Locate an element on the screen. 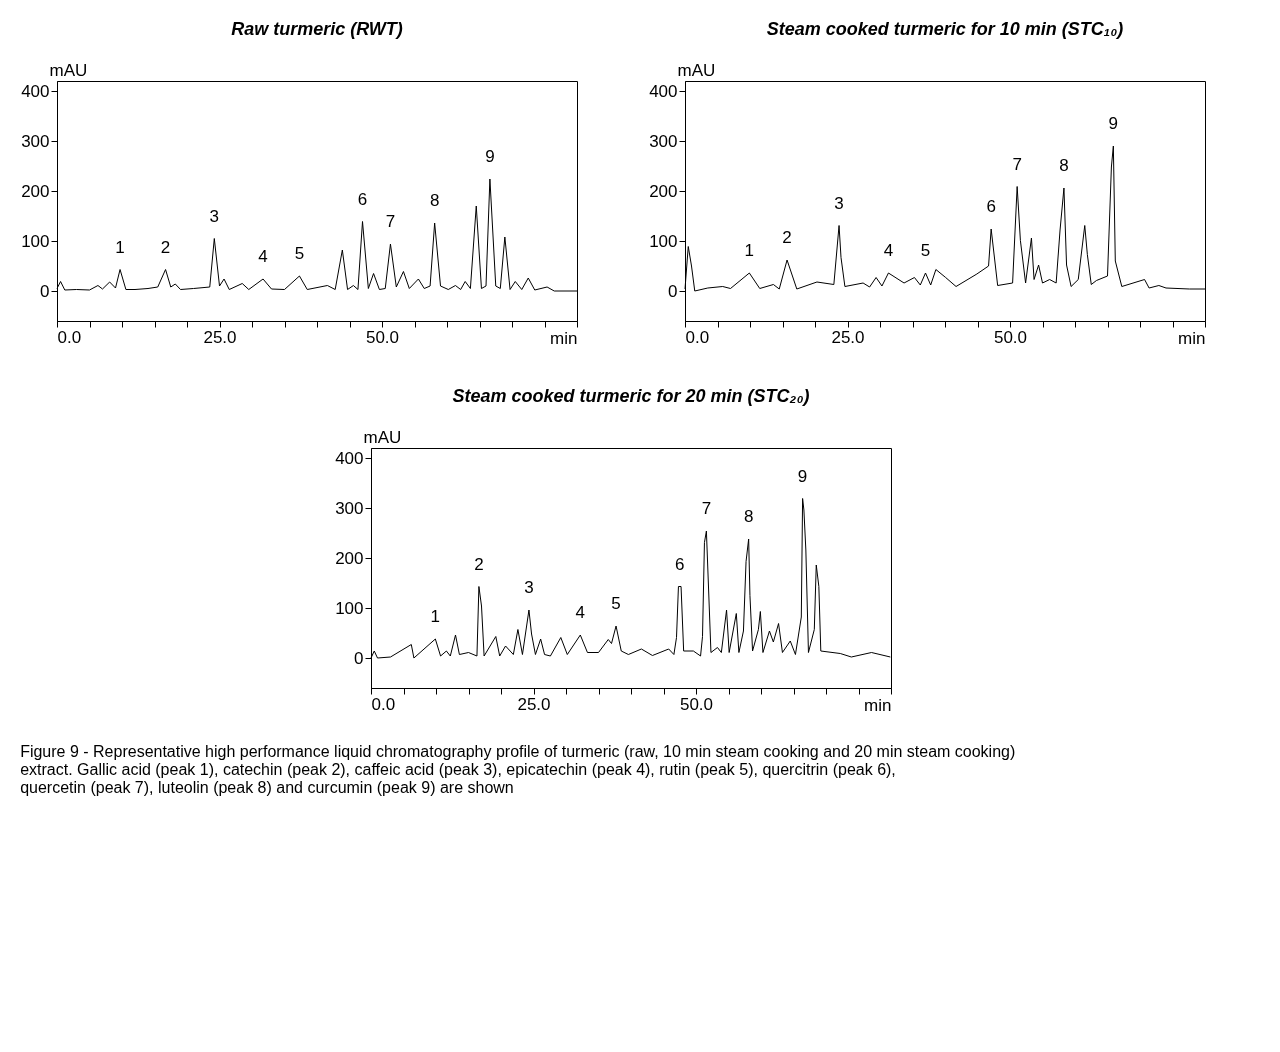 The width and height of the screenshot is (1280, 1052). caption: Figure 9 - Representative high performance liquid chromatography profile of turmeric (raw, 10 min steam cooking and 20 min steam cooking) extract. Gallic acid (peak 1), catechin (peak 2), caffeic acid (peak 3), epicatechin (peak 4), rutin (peak 5), quercitrin (peak 6), quercetin (peak 7), luteolin (peak 8) and curcumin (peak 9) are shown is located at coordinates (518, 769).